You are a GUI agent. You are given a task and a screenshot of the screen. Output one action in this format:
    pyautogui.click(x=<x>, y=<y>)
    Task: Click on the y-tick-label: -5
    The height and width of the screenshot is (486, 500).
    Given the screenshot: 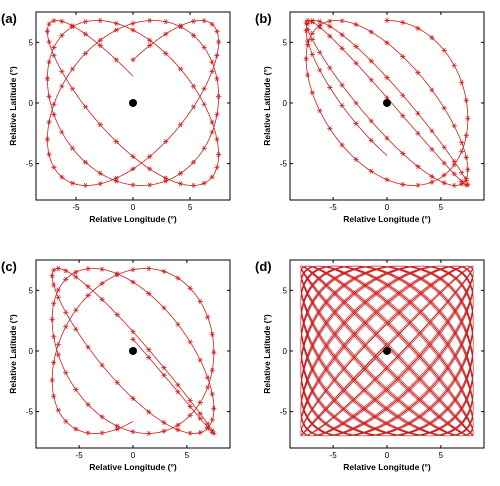 What is the action you would take?
    pyautogui.click(x=284, y=164)
    